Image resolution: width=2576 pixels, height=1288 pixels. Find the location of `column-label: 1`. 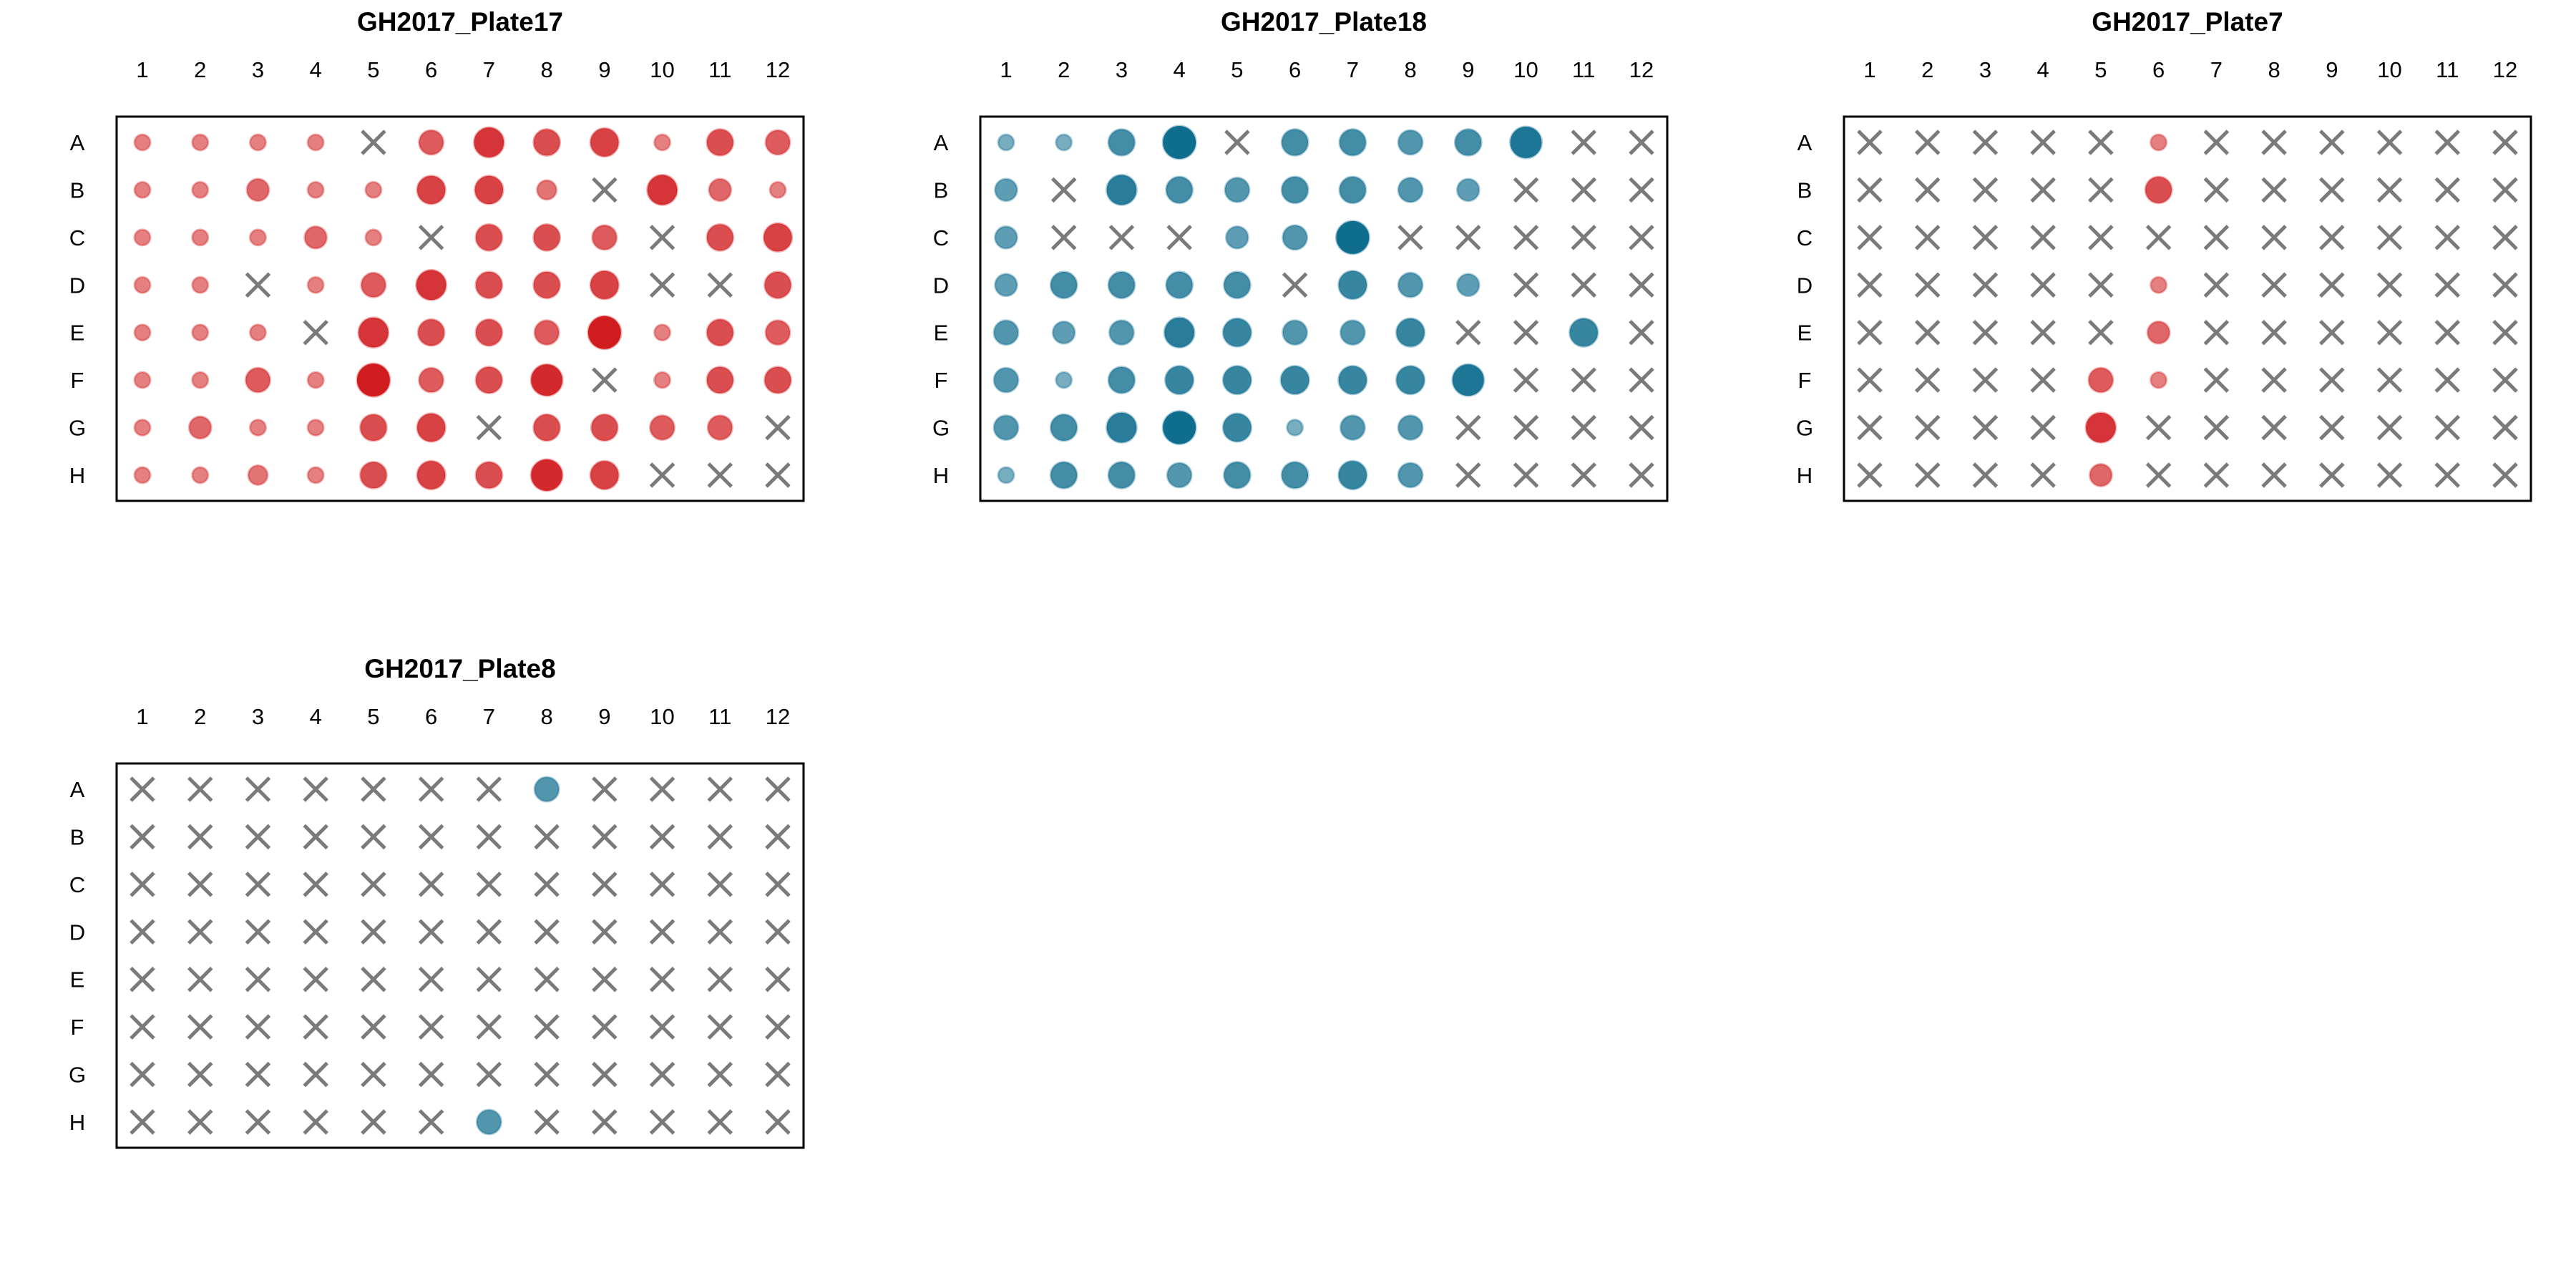

column-label: 1 is located at coordinates (1006, 69).